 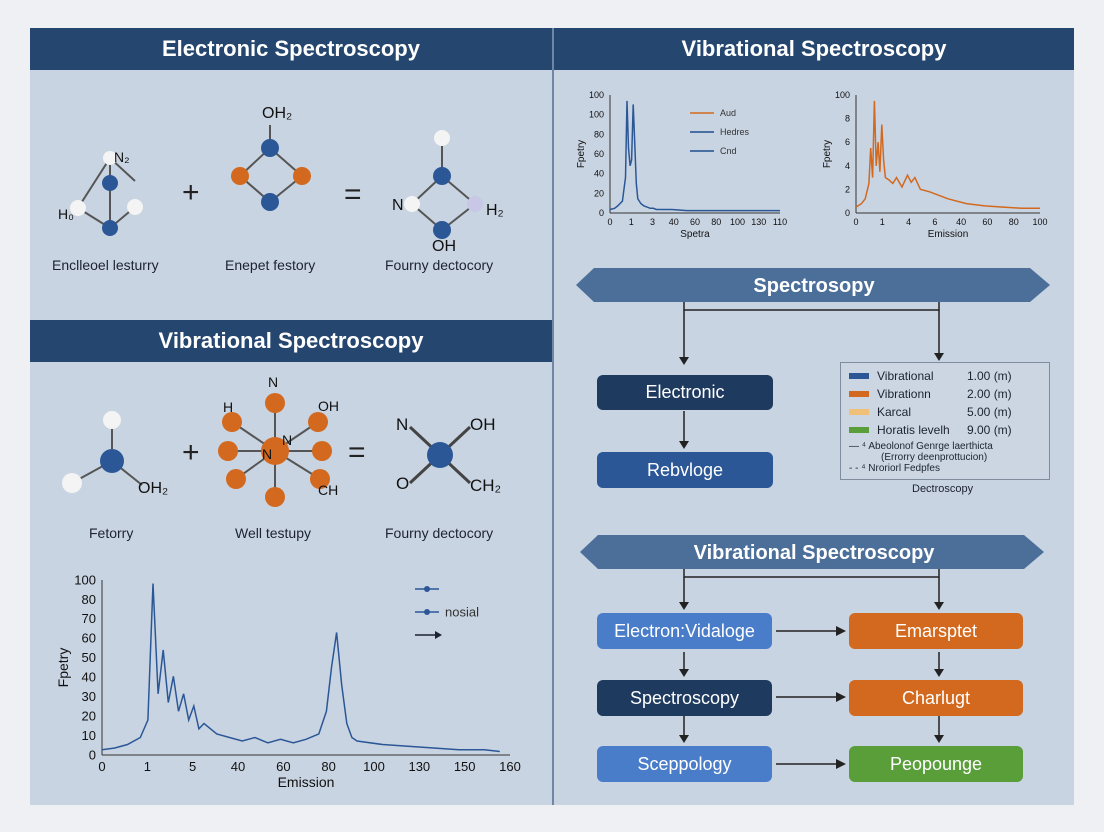 I want to click on caption-eq1-2: Enepet festory, so click(x=270, y=265).